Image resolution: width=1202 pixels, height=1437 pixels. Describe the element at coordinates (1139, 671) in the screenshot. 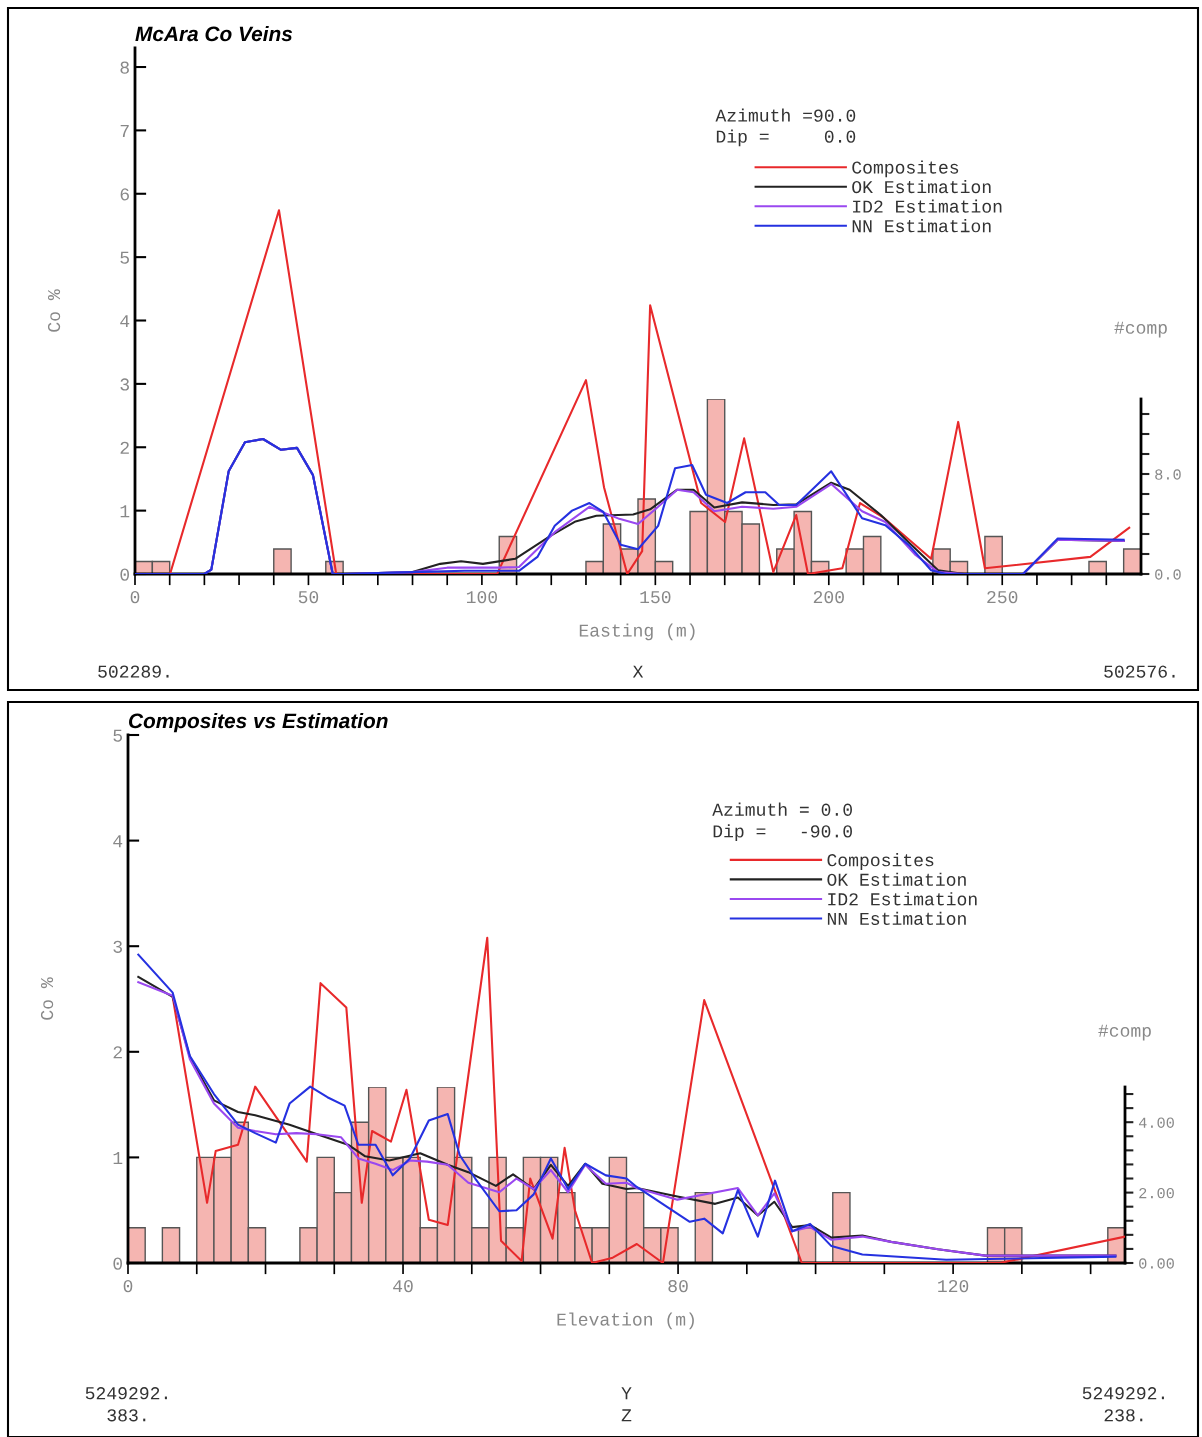

I see `text: 502576.` at that location.